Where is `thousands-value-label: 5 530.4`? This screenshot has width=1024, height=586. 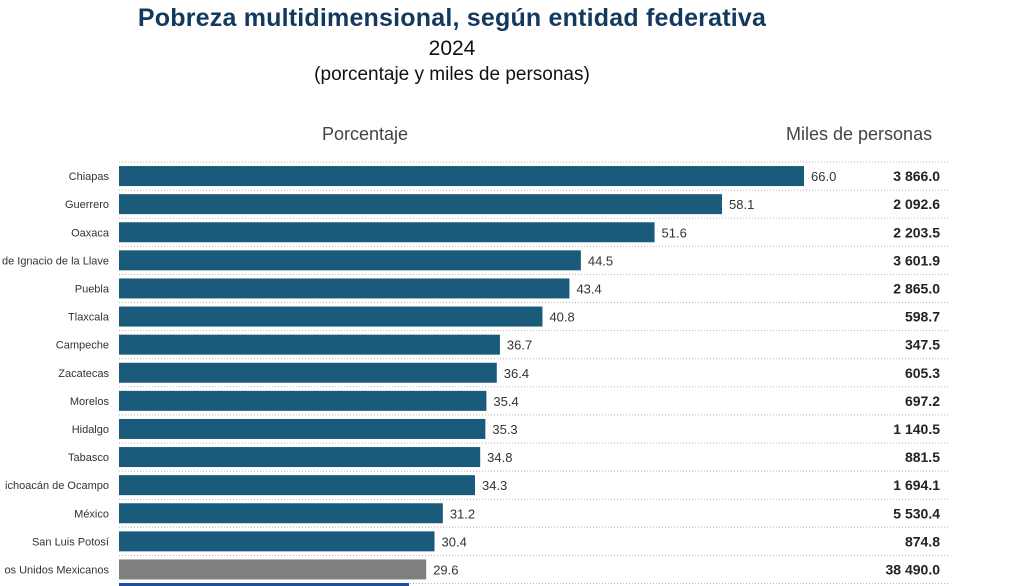 thousands-value-label: 5 530.4 is located at coordinates (916, 513).